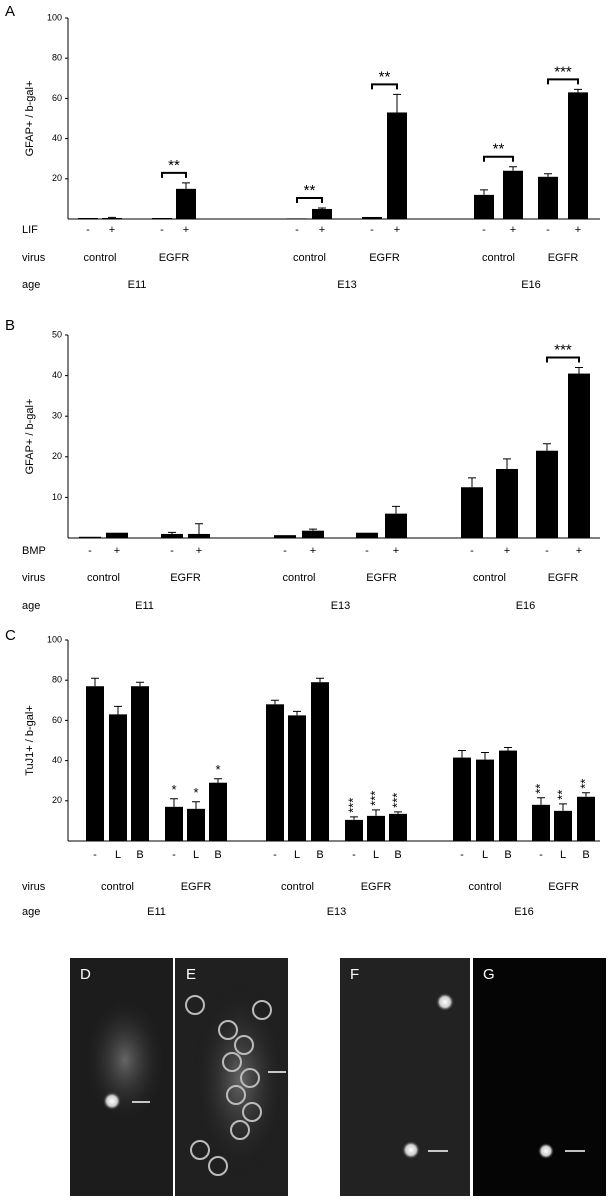 This screenshot has height=1204, width=610. Describe the element at coordinates (57, 98) in the screenshot. I see `y-tick-label: 60` at that location.